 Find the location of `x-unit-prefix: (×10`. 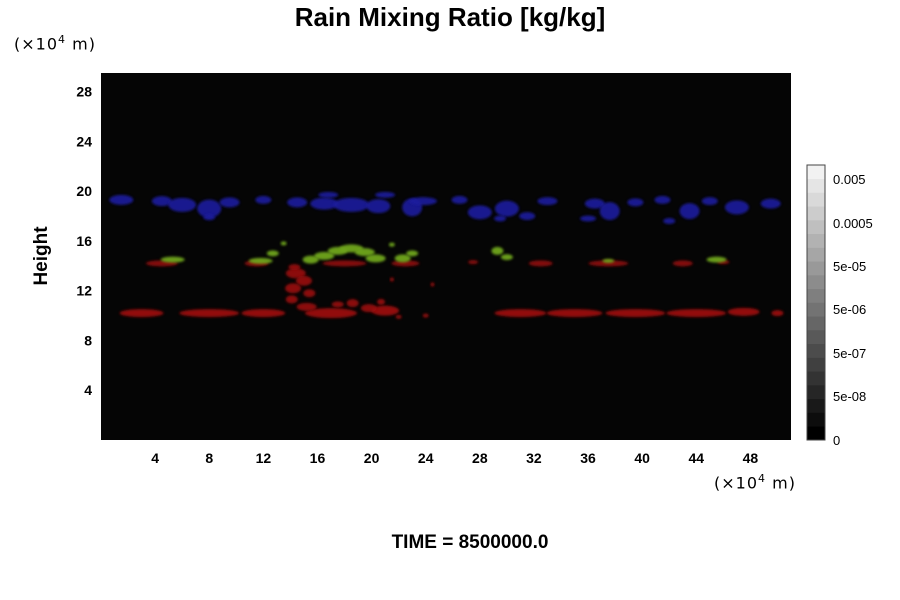

x-unit-prefix: (×10 is located at coordinates (736, 483).